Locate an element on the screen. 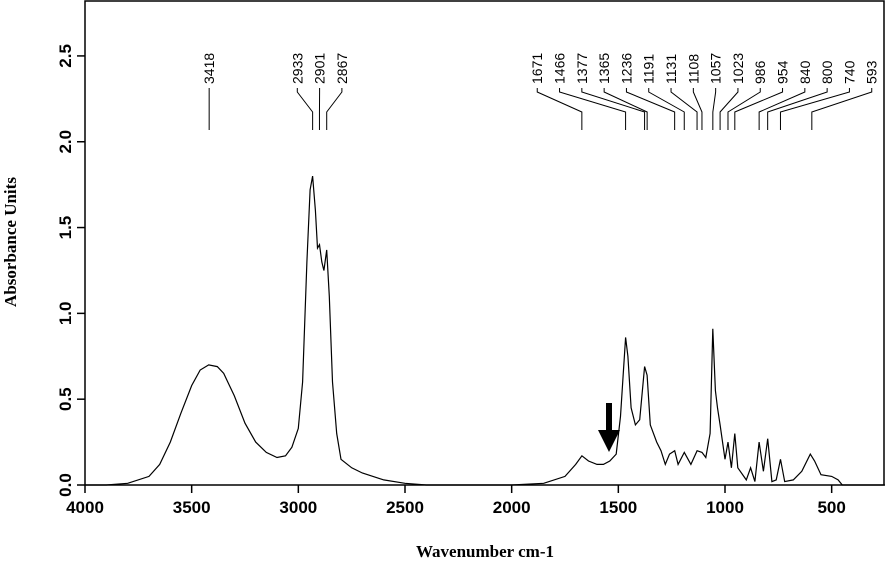  y-tick-label: 2.0 is located at coordinates (65, 142).